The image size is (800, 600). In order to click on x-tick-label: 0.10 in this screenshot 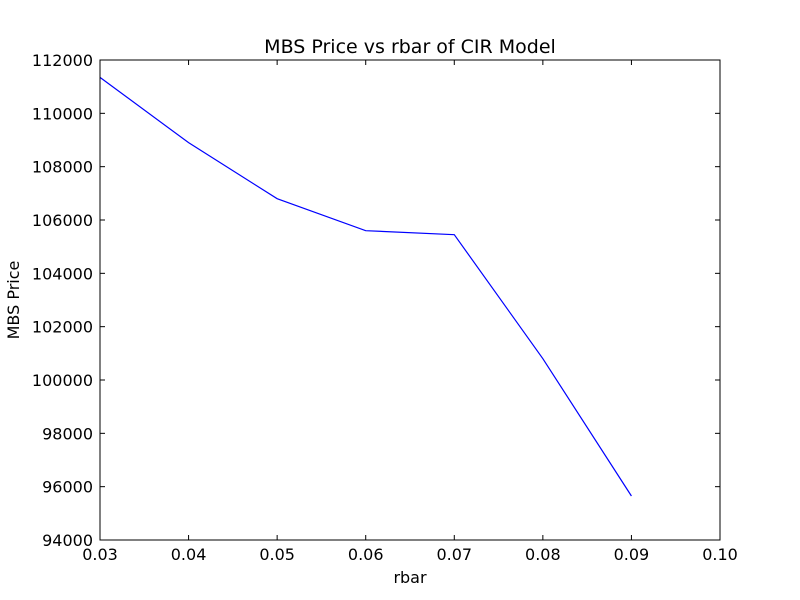, I will do `click(720, 554)`.